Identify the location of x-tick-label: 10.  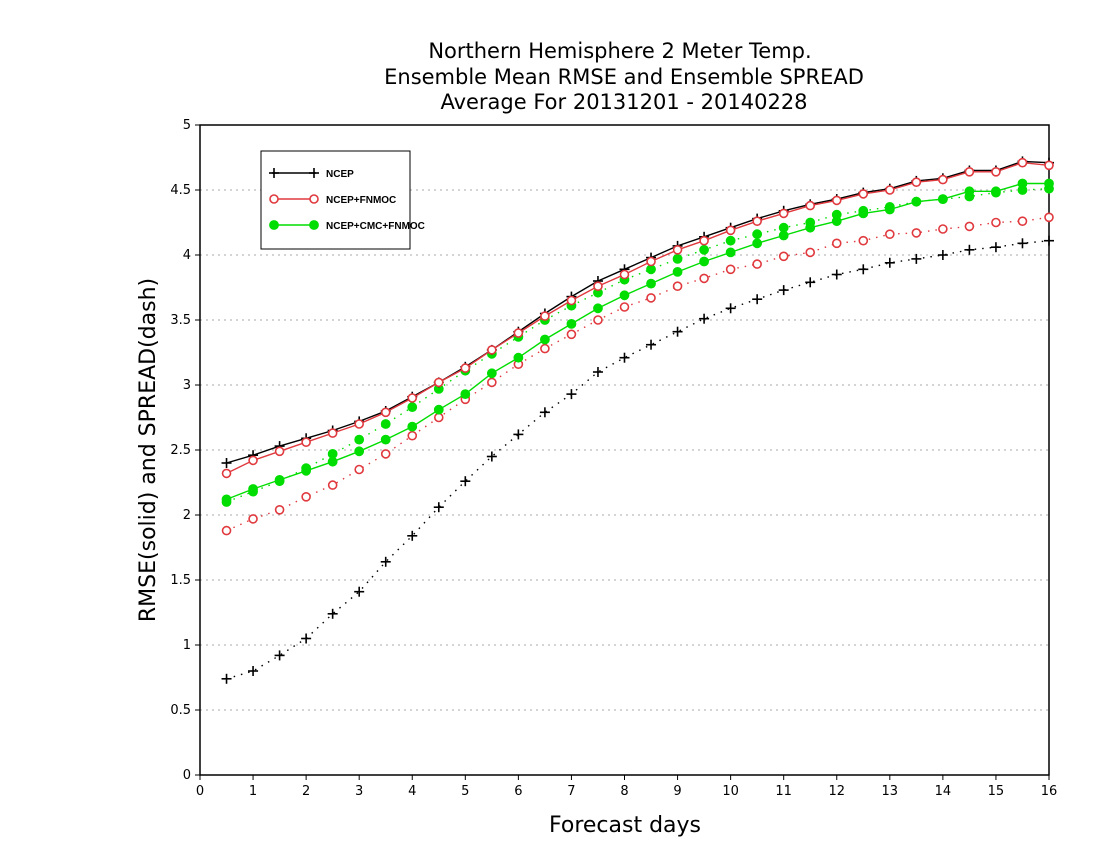
(730, 791).